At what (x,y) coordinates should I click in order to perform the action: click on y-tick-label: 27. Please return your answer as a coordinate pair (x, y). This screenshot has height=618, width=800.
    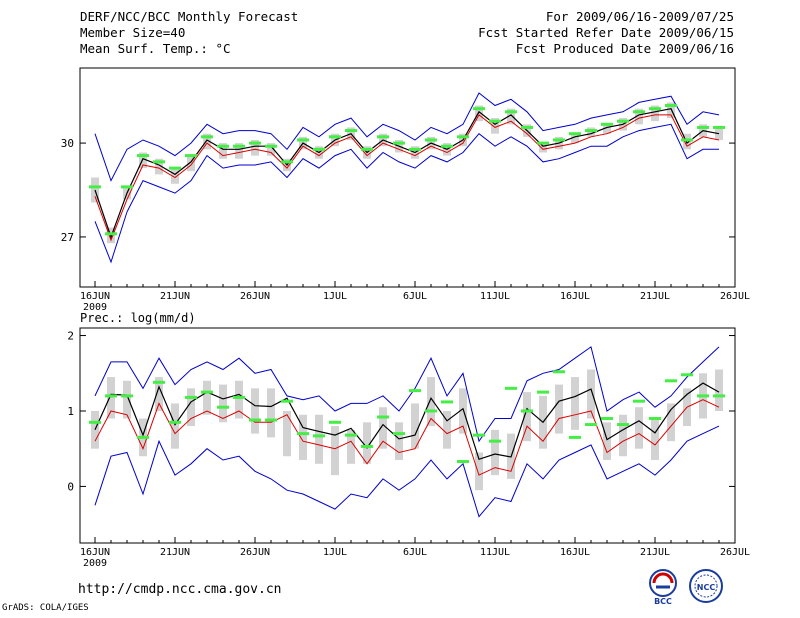
    Looking at the image, I should click on (67, 237).